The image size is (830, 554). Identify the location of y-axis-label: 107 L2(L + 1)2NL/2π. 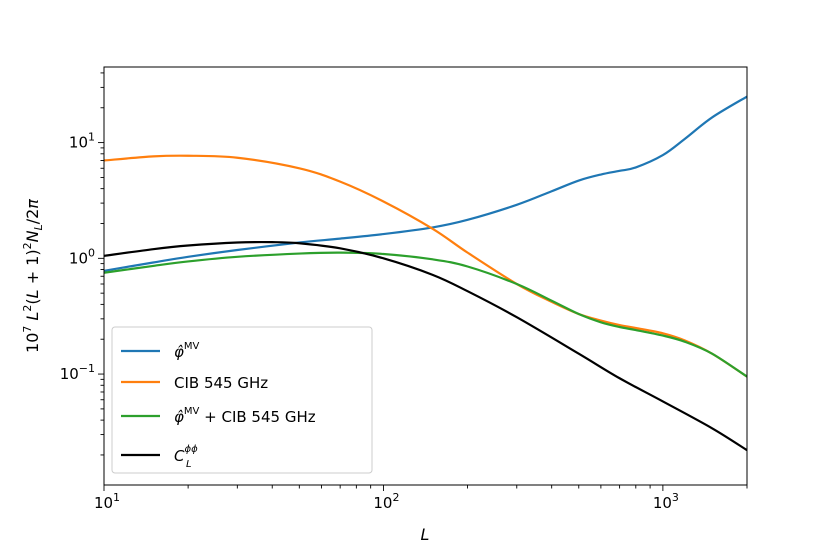
(33, 276).